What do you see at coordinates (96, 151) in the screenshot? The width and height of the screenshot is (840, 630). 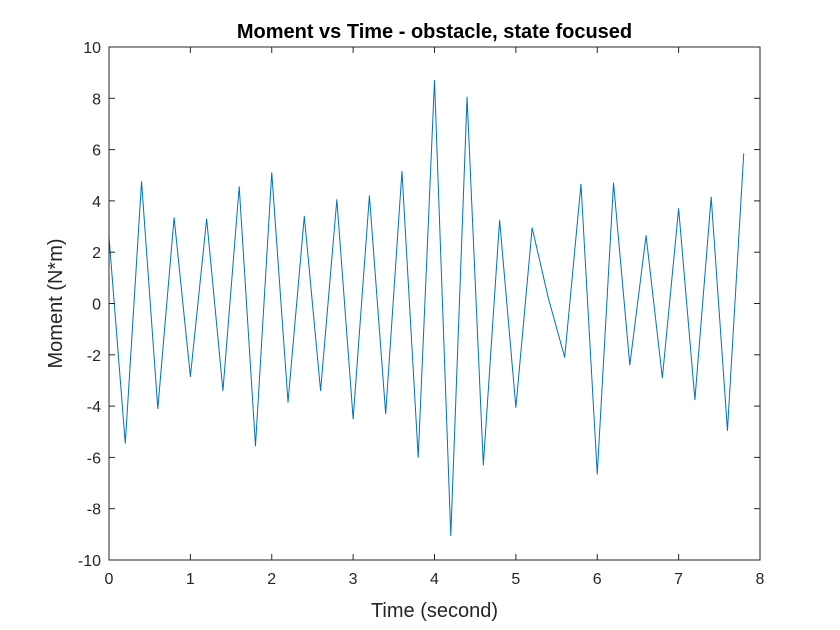 I see `y-tick-label: 6` at bounding box center [96, 151].